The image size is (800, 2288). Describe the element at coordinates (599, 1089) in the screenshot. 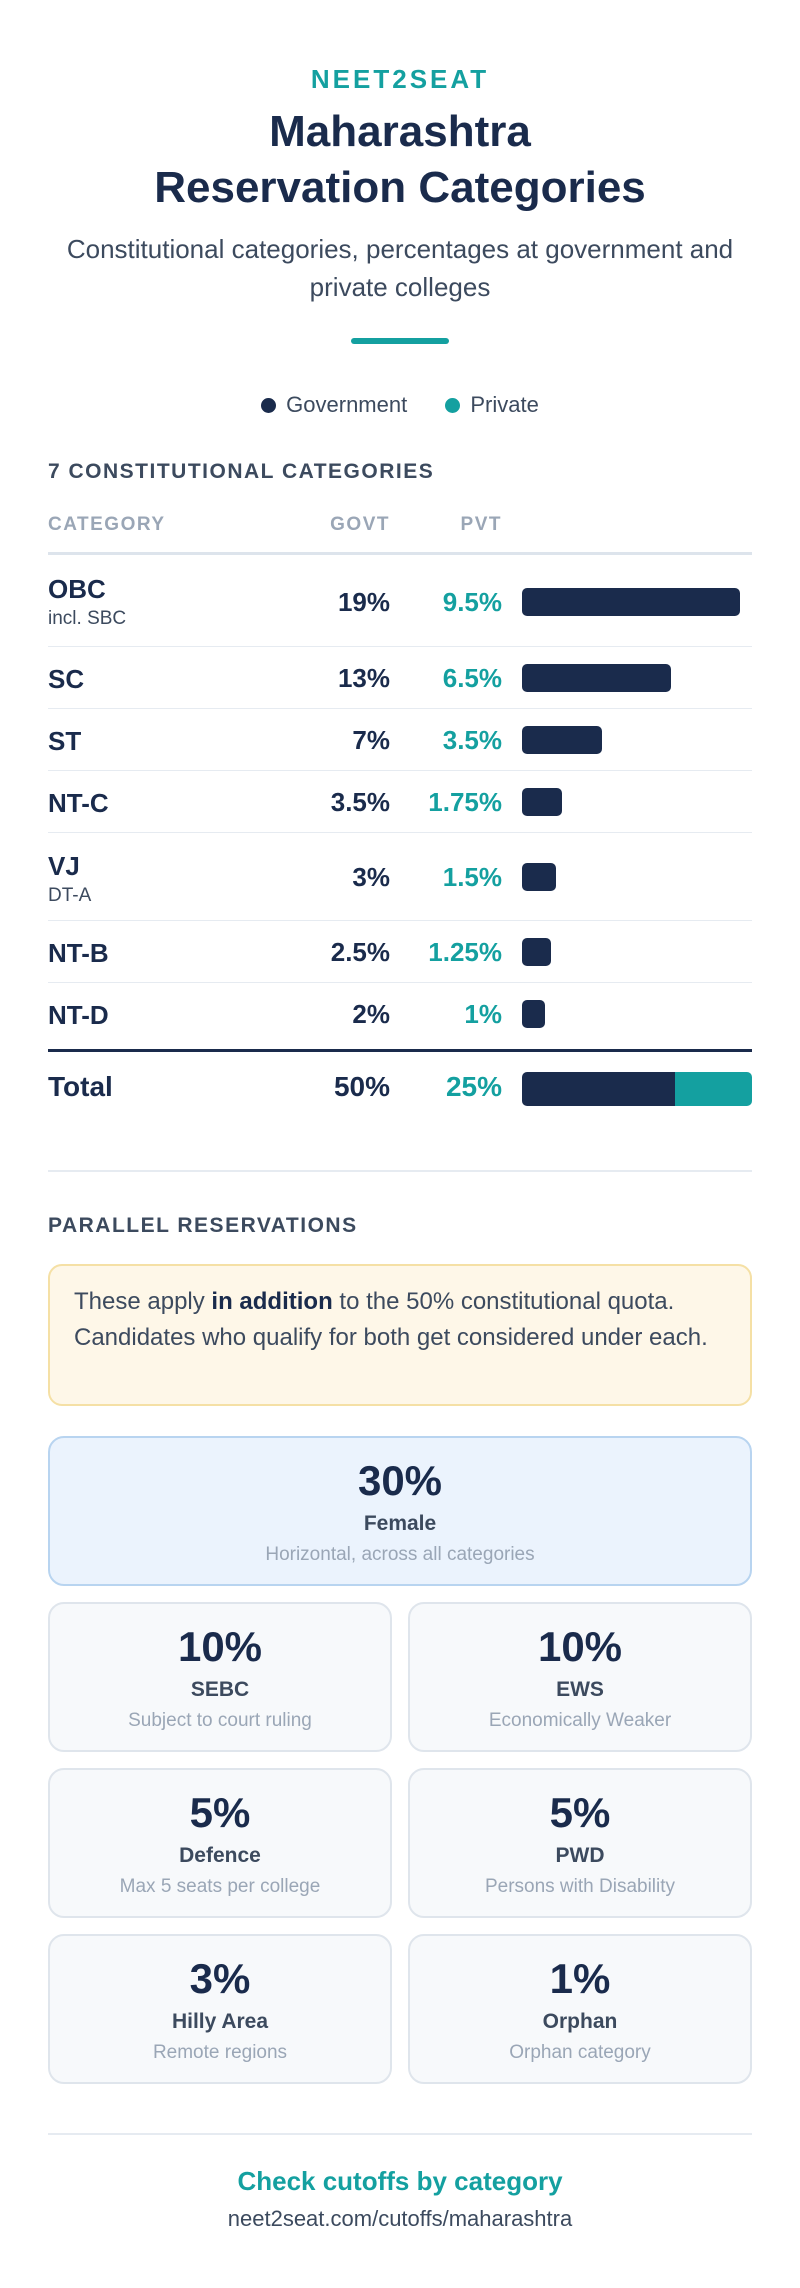

I see `total-bar-government` at that location.